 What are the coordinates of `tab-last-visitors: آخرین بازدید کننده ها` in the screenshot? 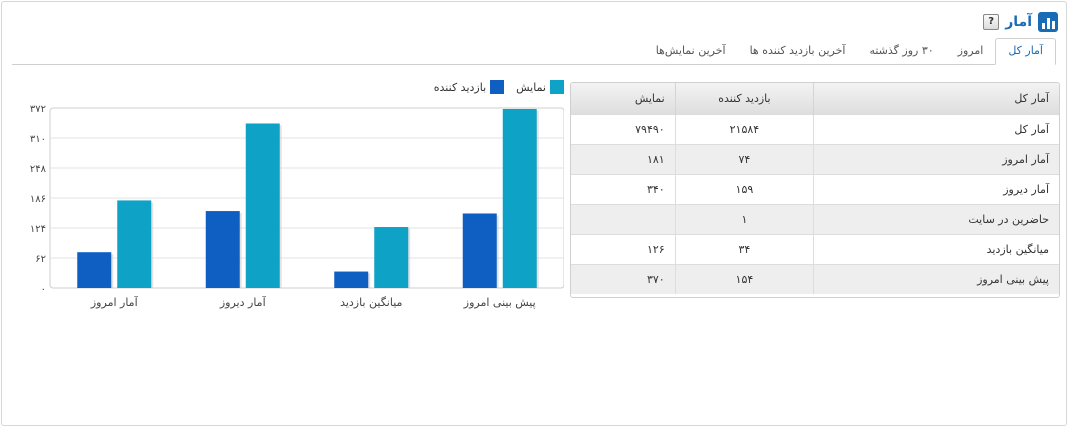 It's located at (797, 50).